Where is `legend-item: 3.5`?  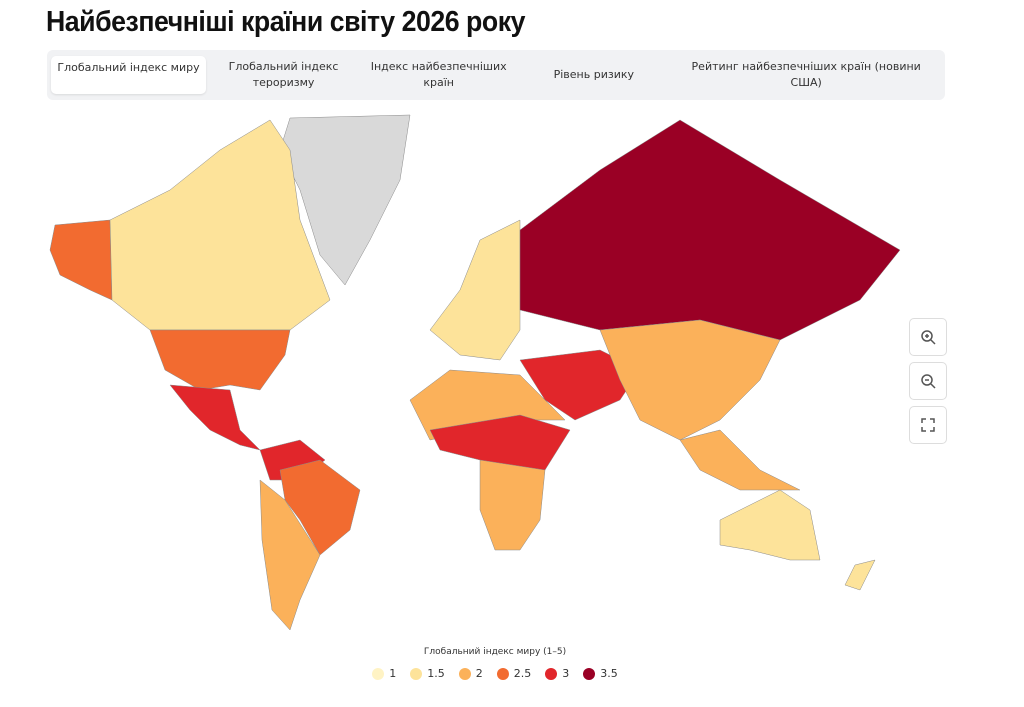
legend-item: 3.5 is located at coordinates (600, 673).